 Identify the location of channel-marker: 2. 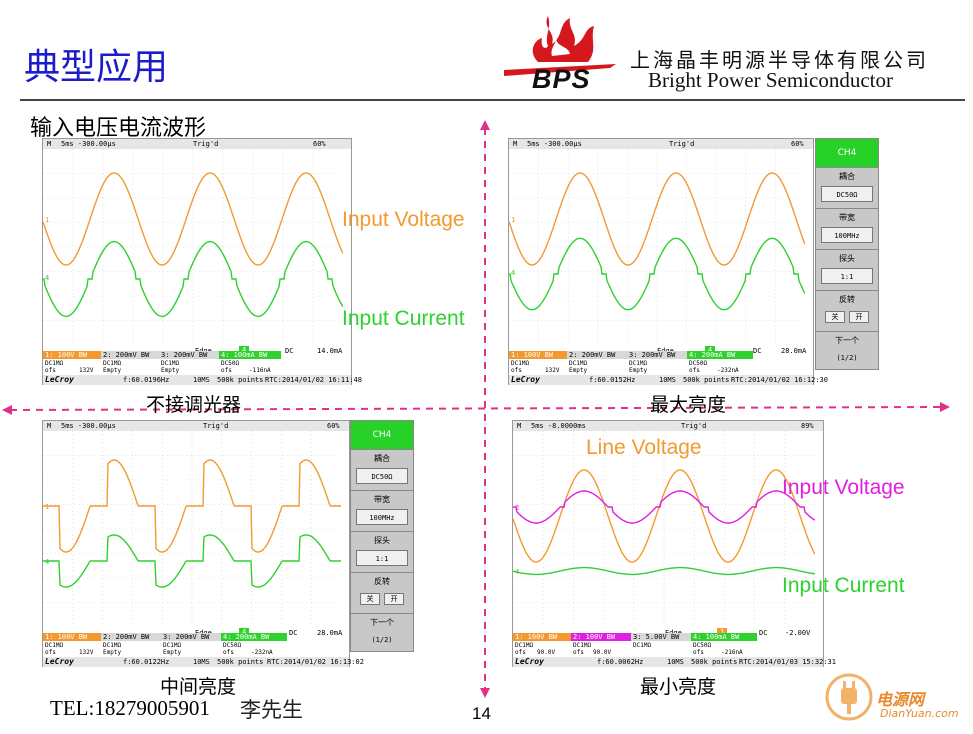
(517, 508).